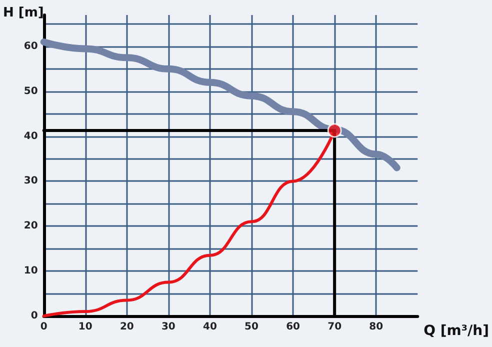 The width and height of the screenshot is (492, 347). What do you see at coordinates (376, 327) in the screenshot?
I see `x-tick-label: 80` at bounding box center [376, 327].